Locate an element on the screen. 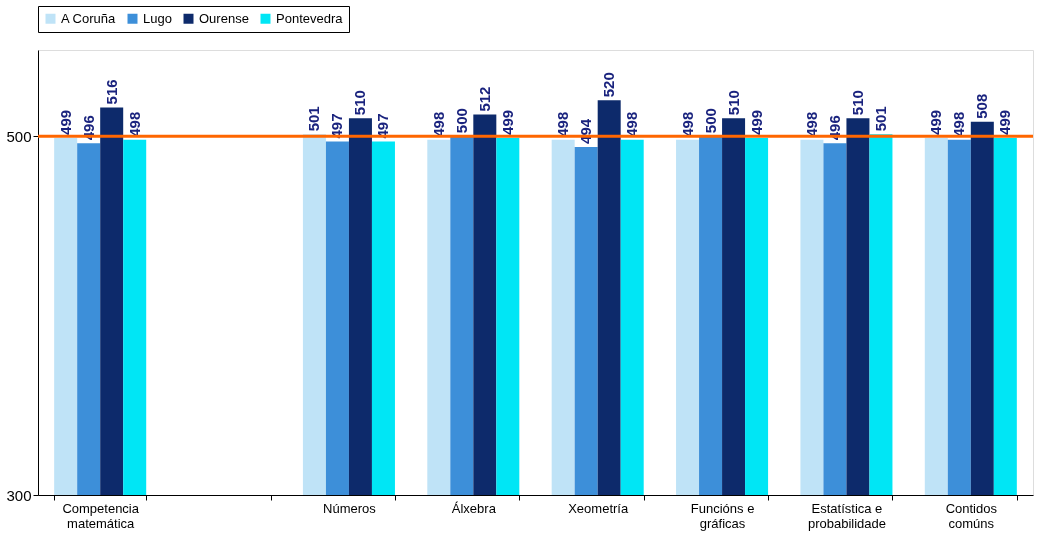 Image resolution: width=1046 pixels, height=540 pixels. data-label: 516 is located at coordinates (111, 92).